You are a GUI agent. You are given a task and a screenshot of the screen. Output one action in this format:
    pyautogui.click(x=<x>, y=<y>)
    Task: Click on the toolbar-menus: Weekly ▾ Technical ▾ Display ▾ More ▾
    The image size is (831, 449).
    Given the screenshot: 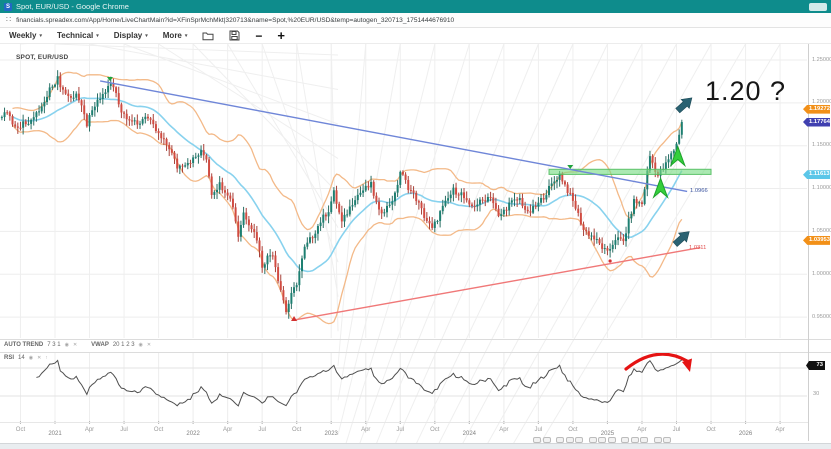 What is the action you would take?
    pyautogui.click(x=98, y=35)
    